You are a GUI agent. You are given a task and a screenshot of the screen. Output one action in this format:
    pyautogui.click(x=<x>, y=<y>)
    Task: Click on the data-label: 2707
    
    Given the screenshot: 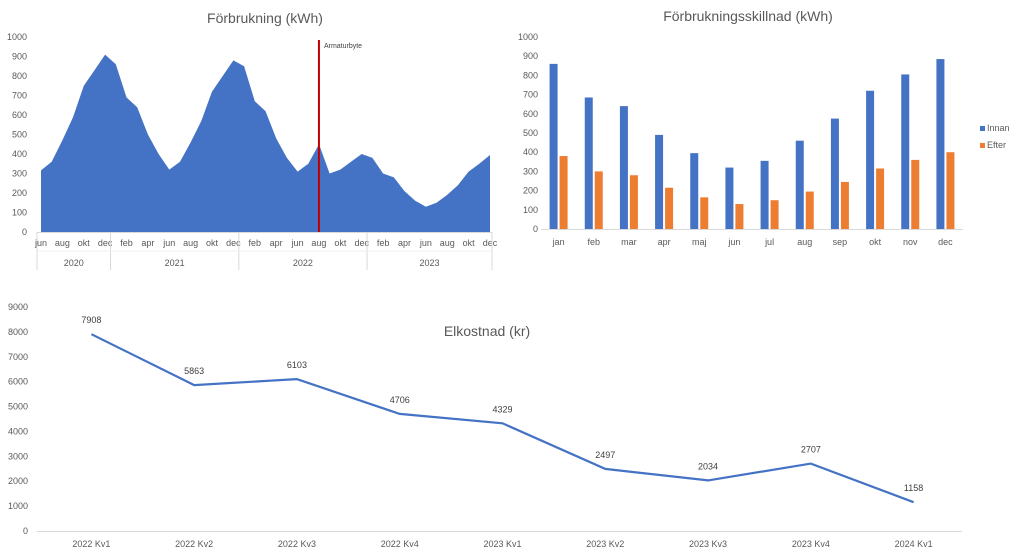 What is the action you would take?
    pyautogui.click(x=811, y=450)
    